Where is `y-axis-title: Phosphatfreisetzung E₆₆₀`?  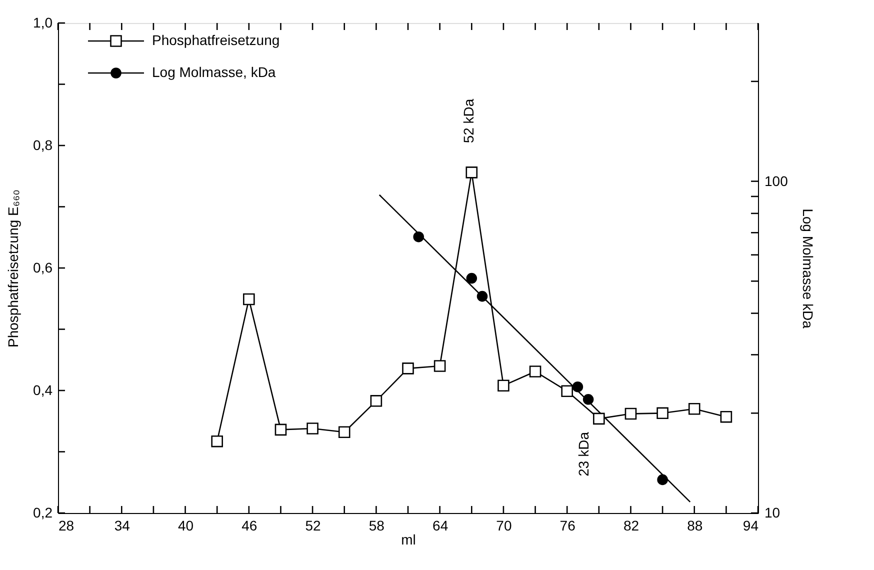 y-axis-title: Phosphatfreisetzung E₆₆₀ is located at coordinates (13, 268).